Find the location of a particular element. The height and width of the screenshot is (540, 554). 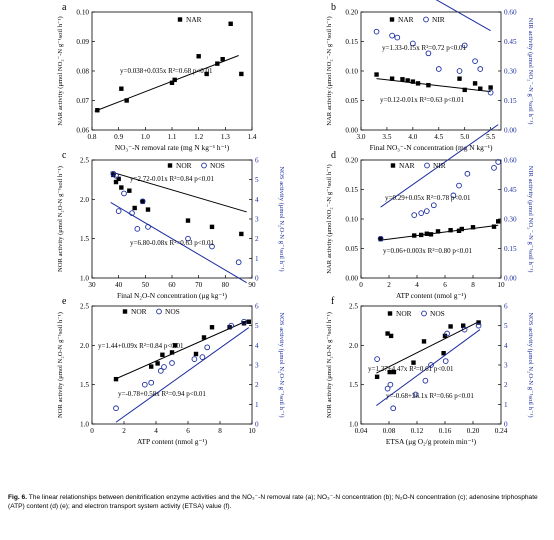

x-tick-label: 5.0 is located at coordinates (464, 137).